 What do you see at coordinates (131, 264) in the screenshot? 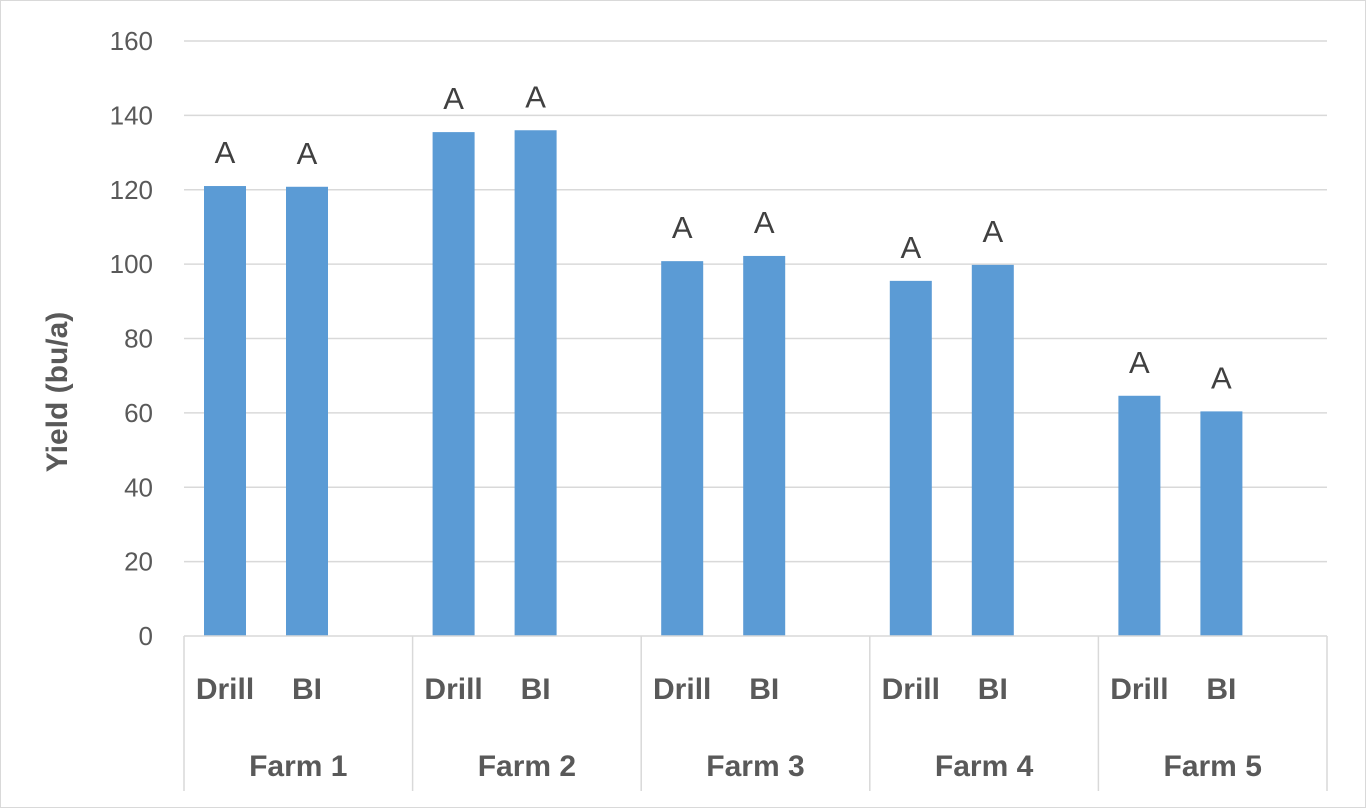
I see `y-tick-label: 100` at bounding box center [131, 264].